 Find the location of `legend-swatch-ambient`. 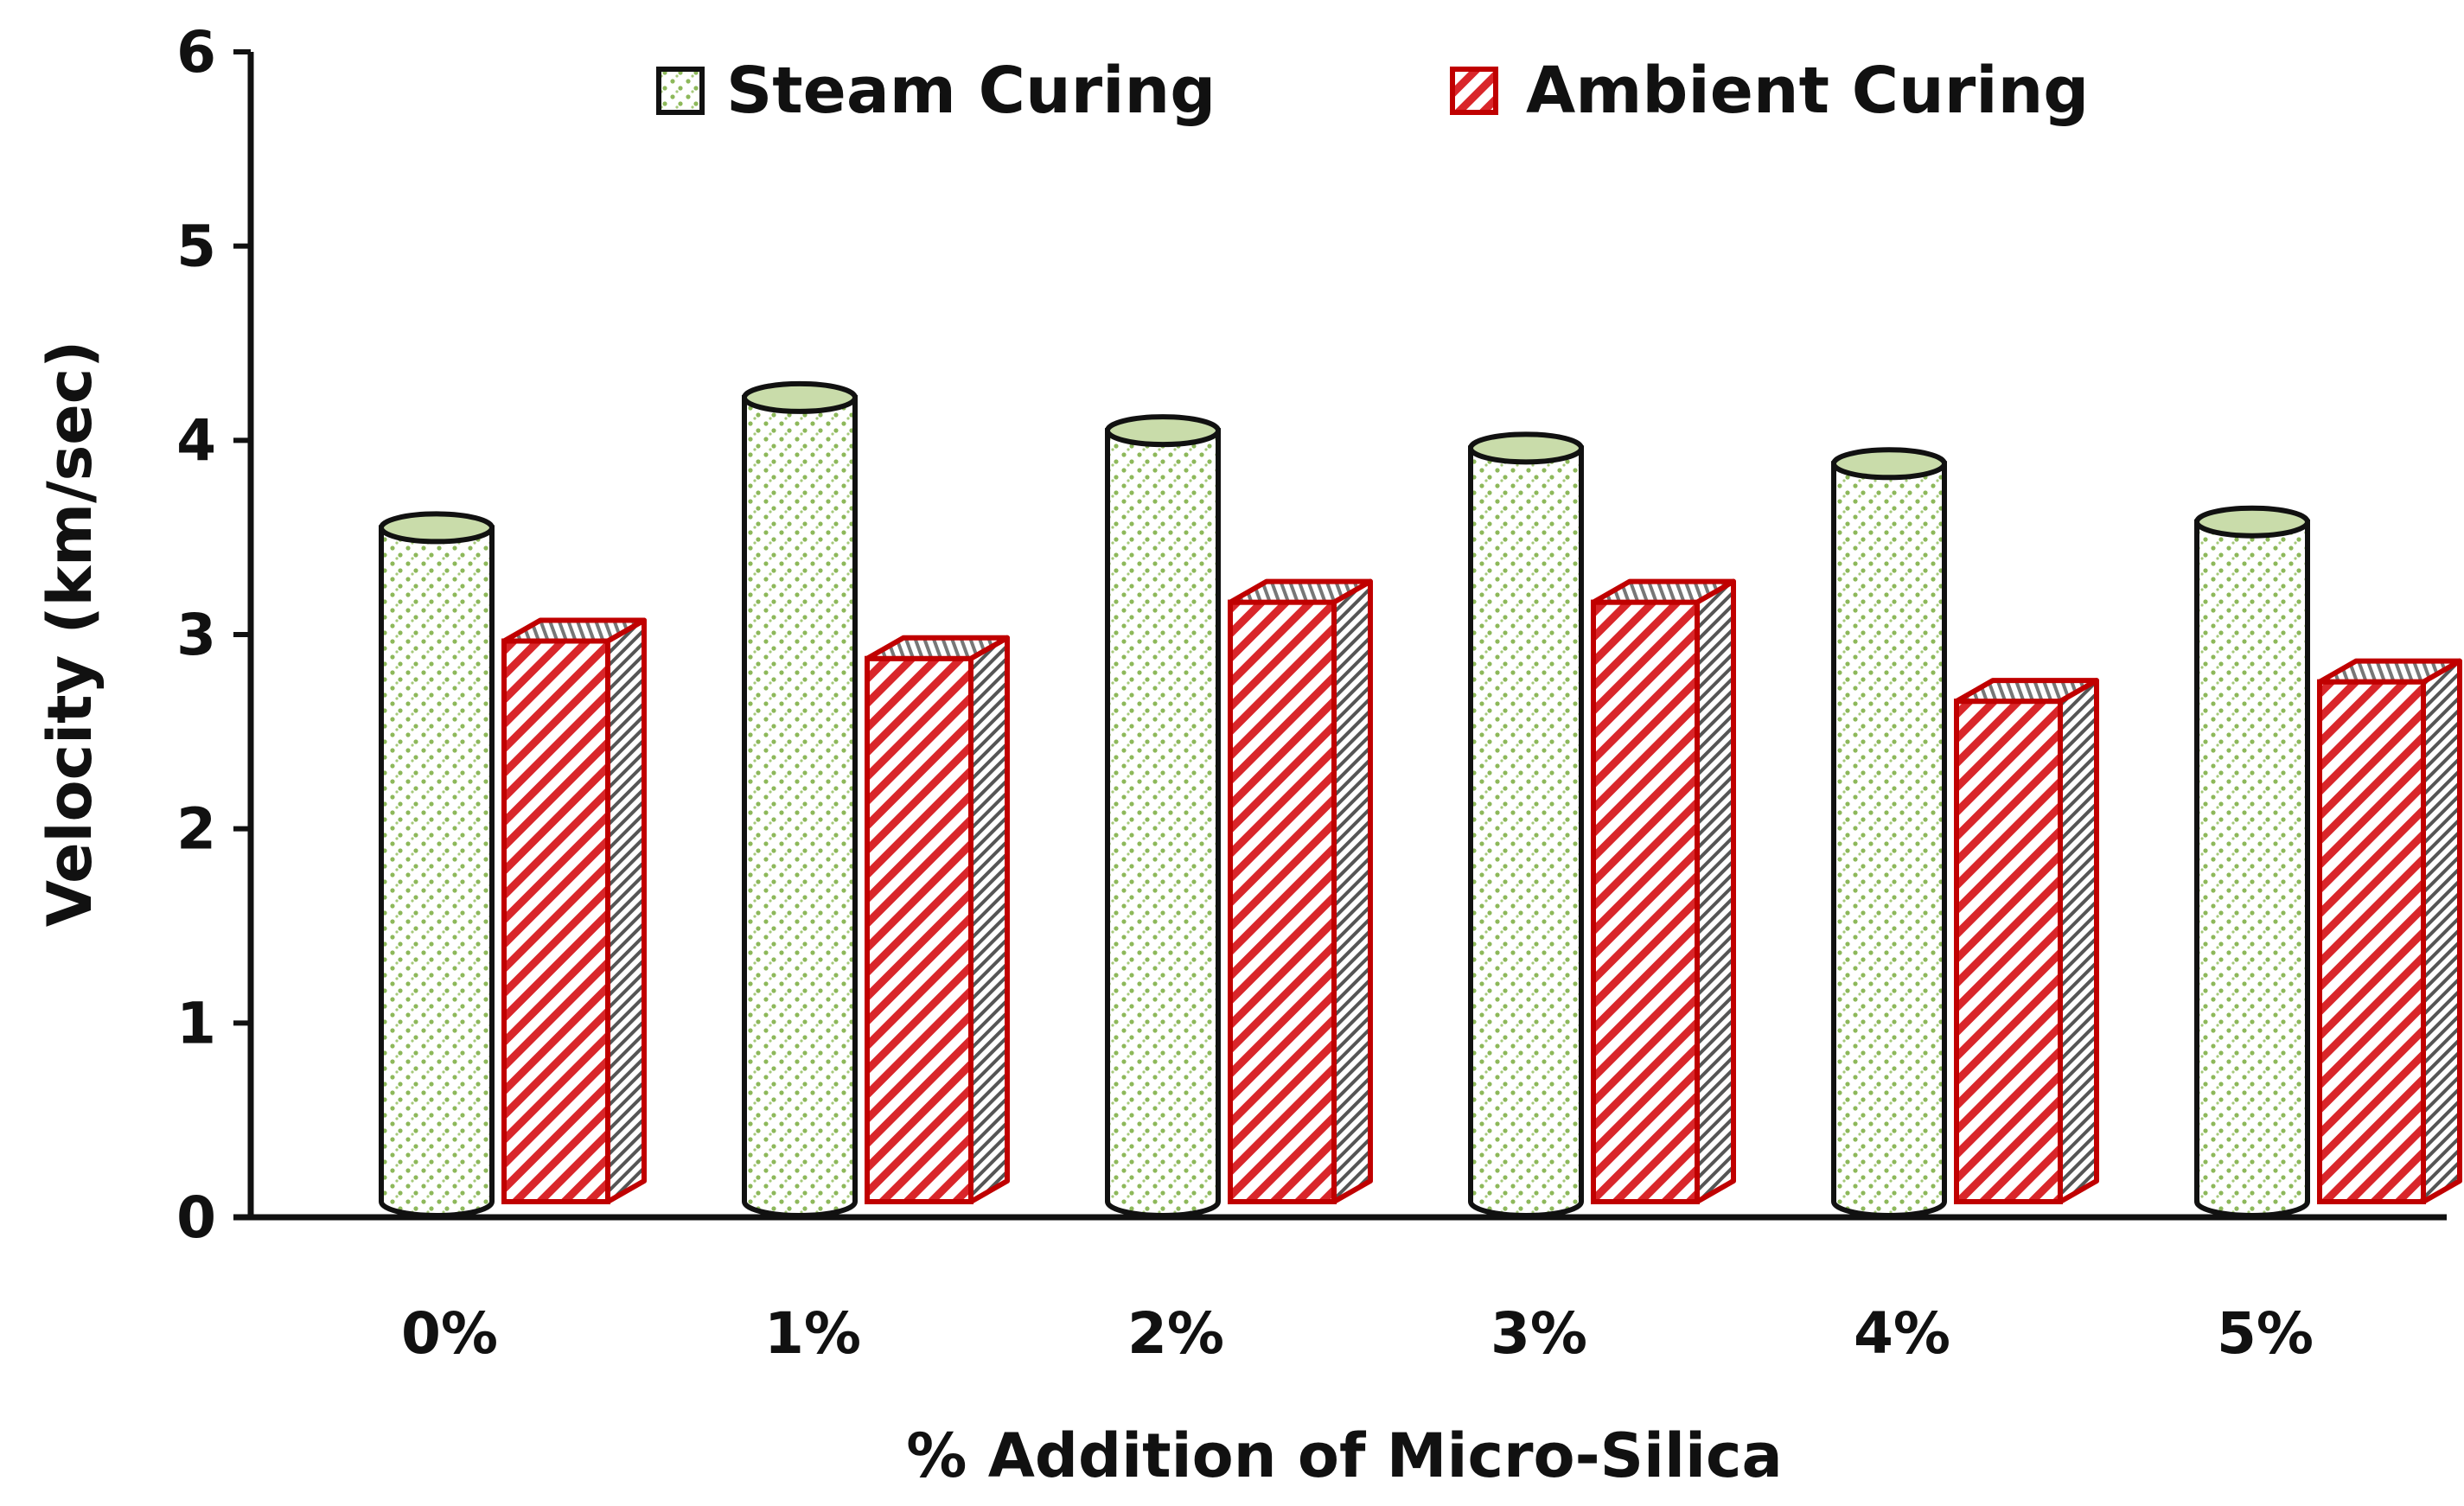

legend-swatch-ambient is located at coordinates (1474, 91).